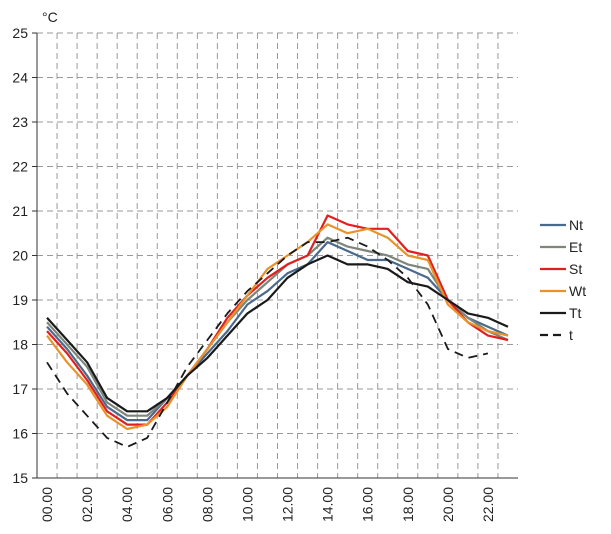  What do you see at coordinates (448, 504) in the screenshot?
I see `x-tick-label: 20.00` at bounding box center [448, 504].